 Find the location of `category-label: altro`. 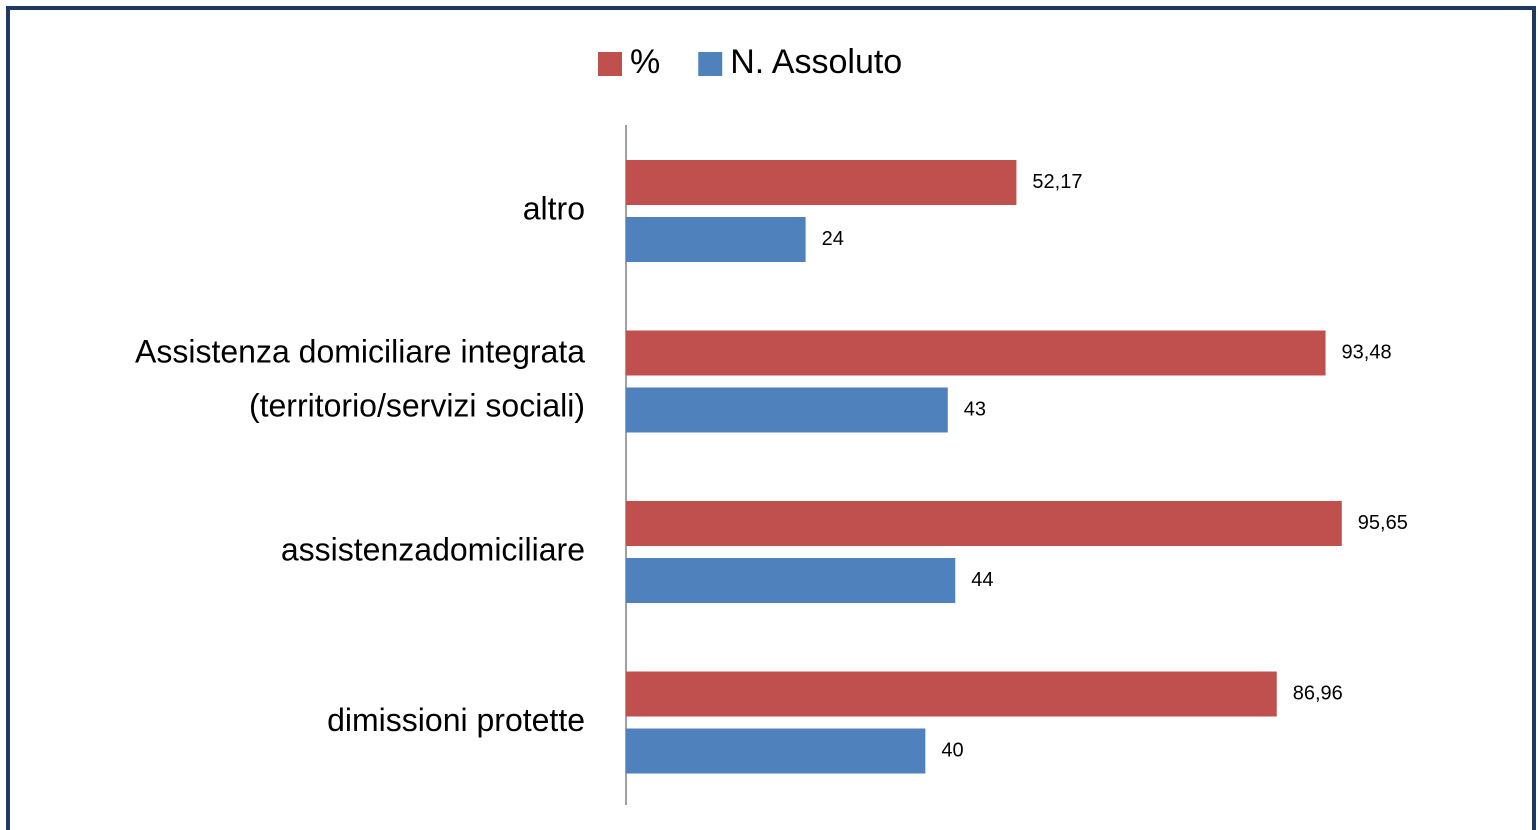

category-label: altro is located at coordinates (554, 208).